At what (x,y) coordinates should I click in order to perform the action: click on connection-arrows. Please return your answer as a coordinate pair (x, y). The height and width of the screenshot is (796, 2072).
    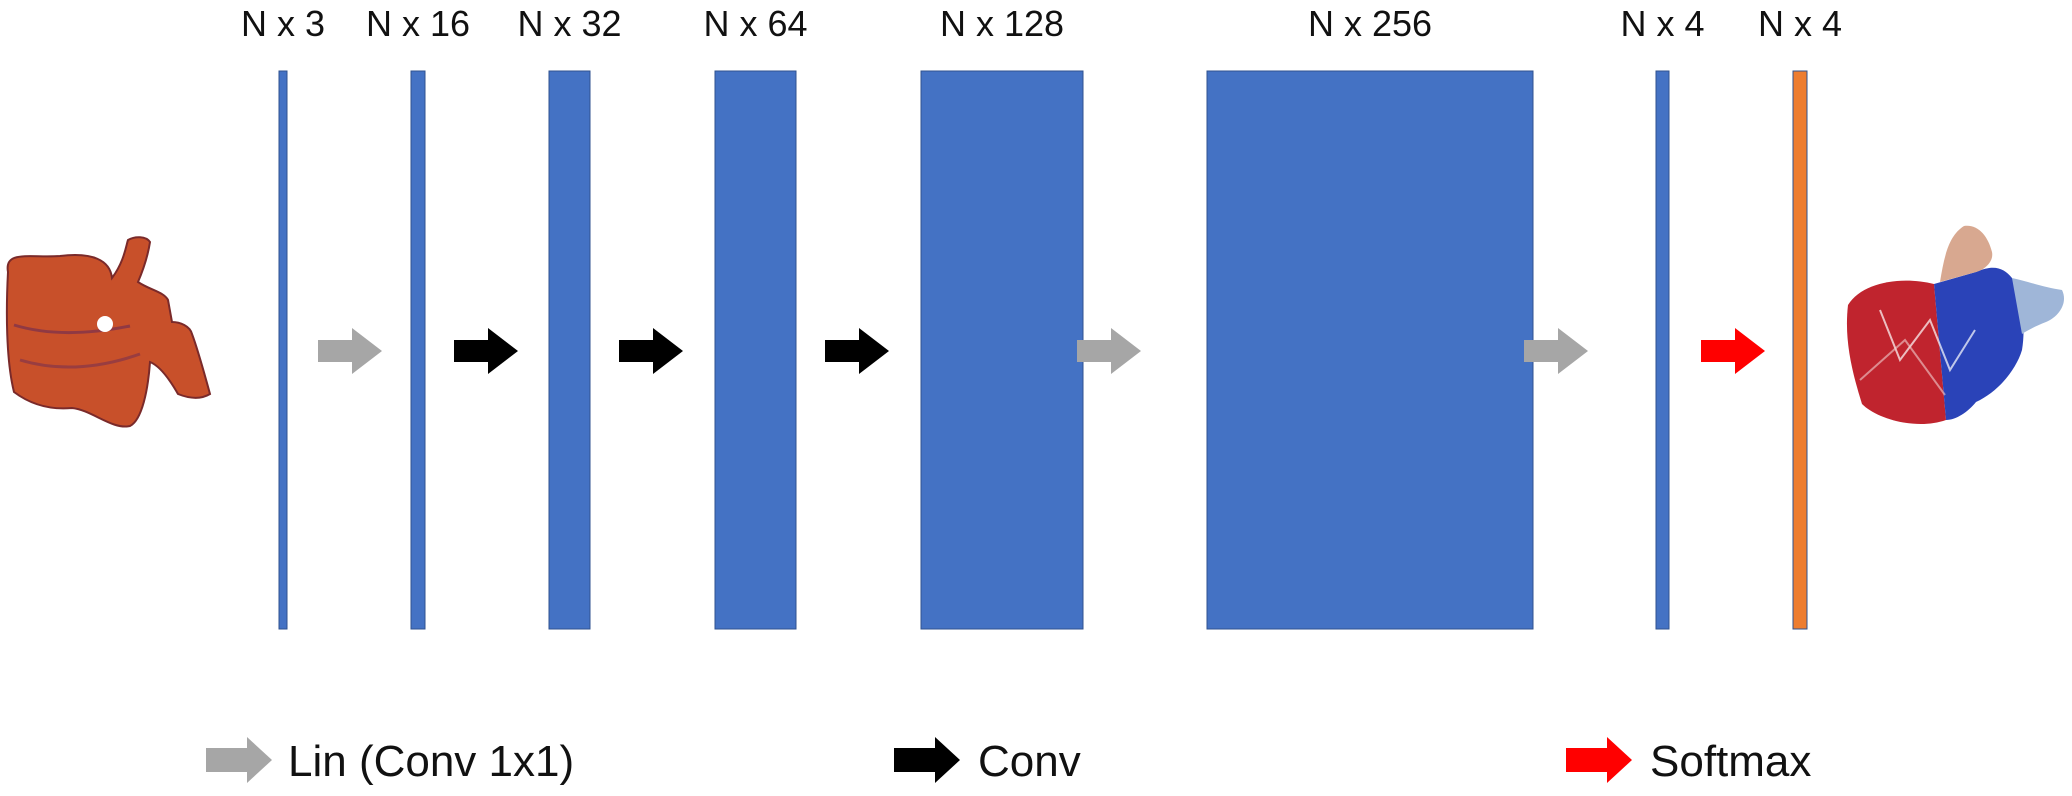
    Looking at the image, I should click on (1041, 351).